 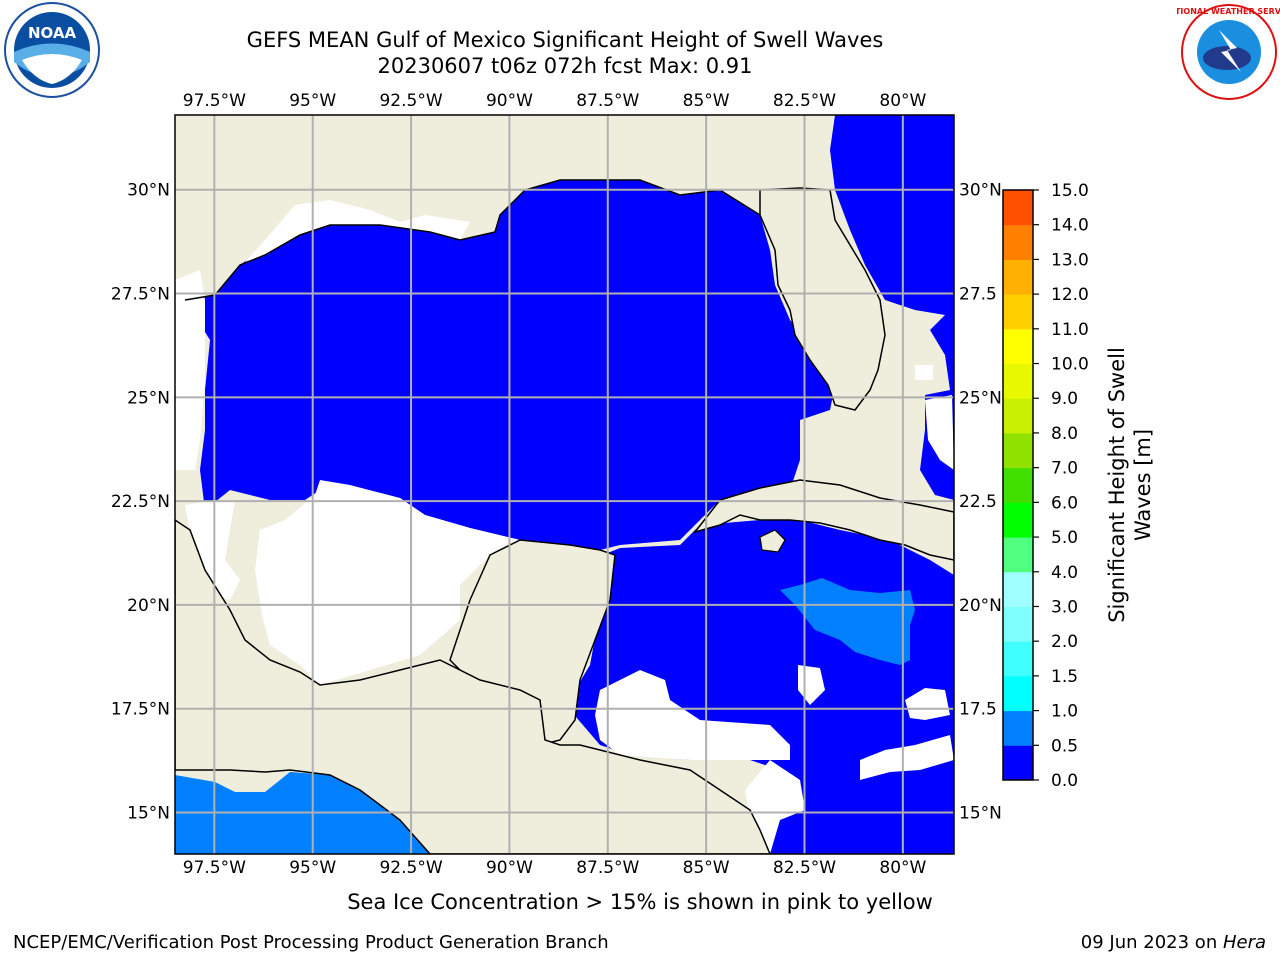 What do you see at coordinates (1064, 469) in the screenshot?
I see `colorbar-tick-label-9: 7.0` at bounding box center [1064, 469].